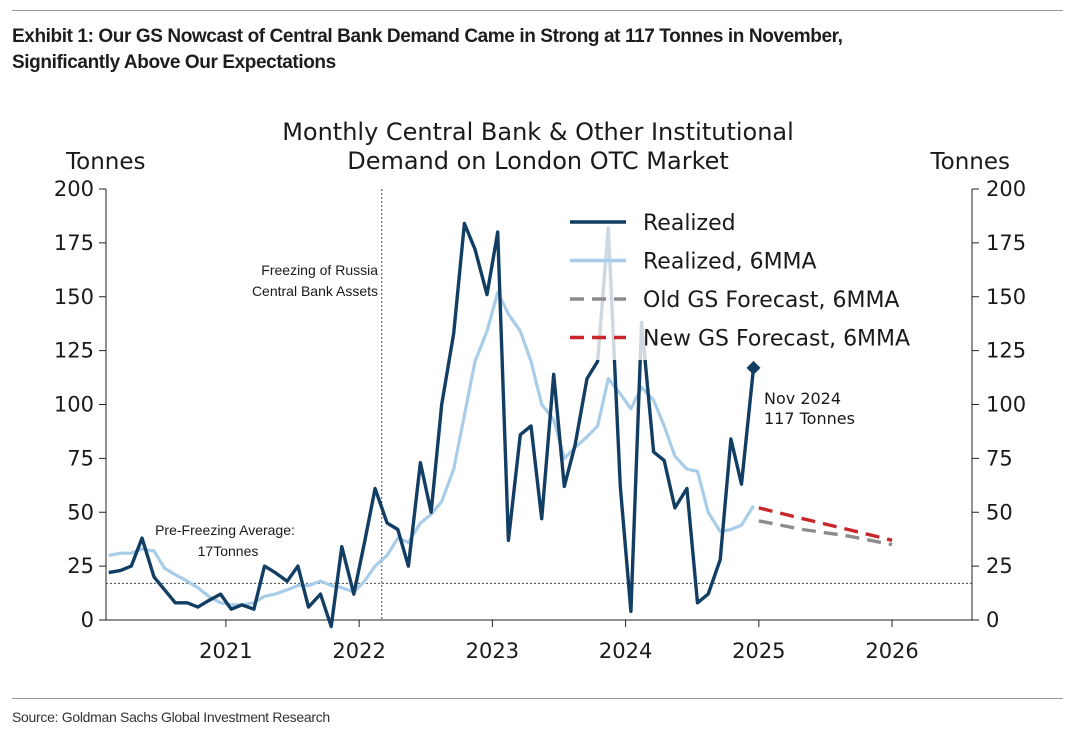 This screenshot has height=734, width=1080. What do you see at coordinates (689, 223) in the screenshot?
I see `legend-label-realized: Realized` at bounding box center [689, 223].